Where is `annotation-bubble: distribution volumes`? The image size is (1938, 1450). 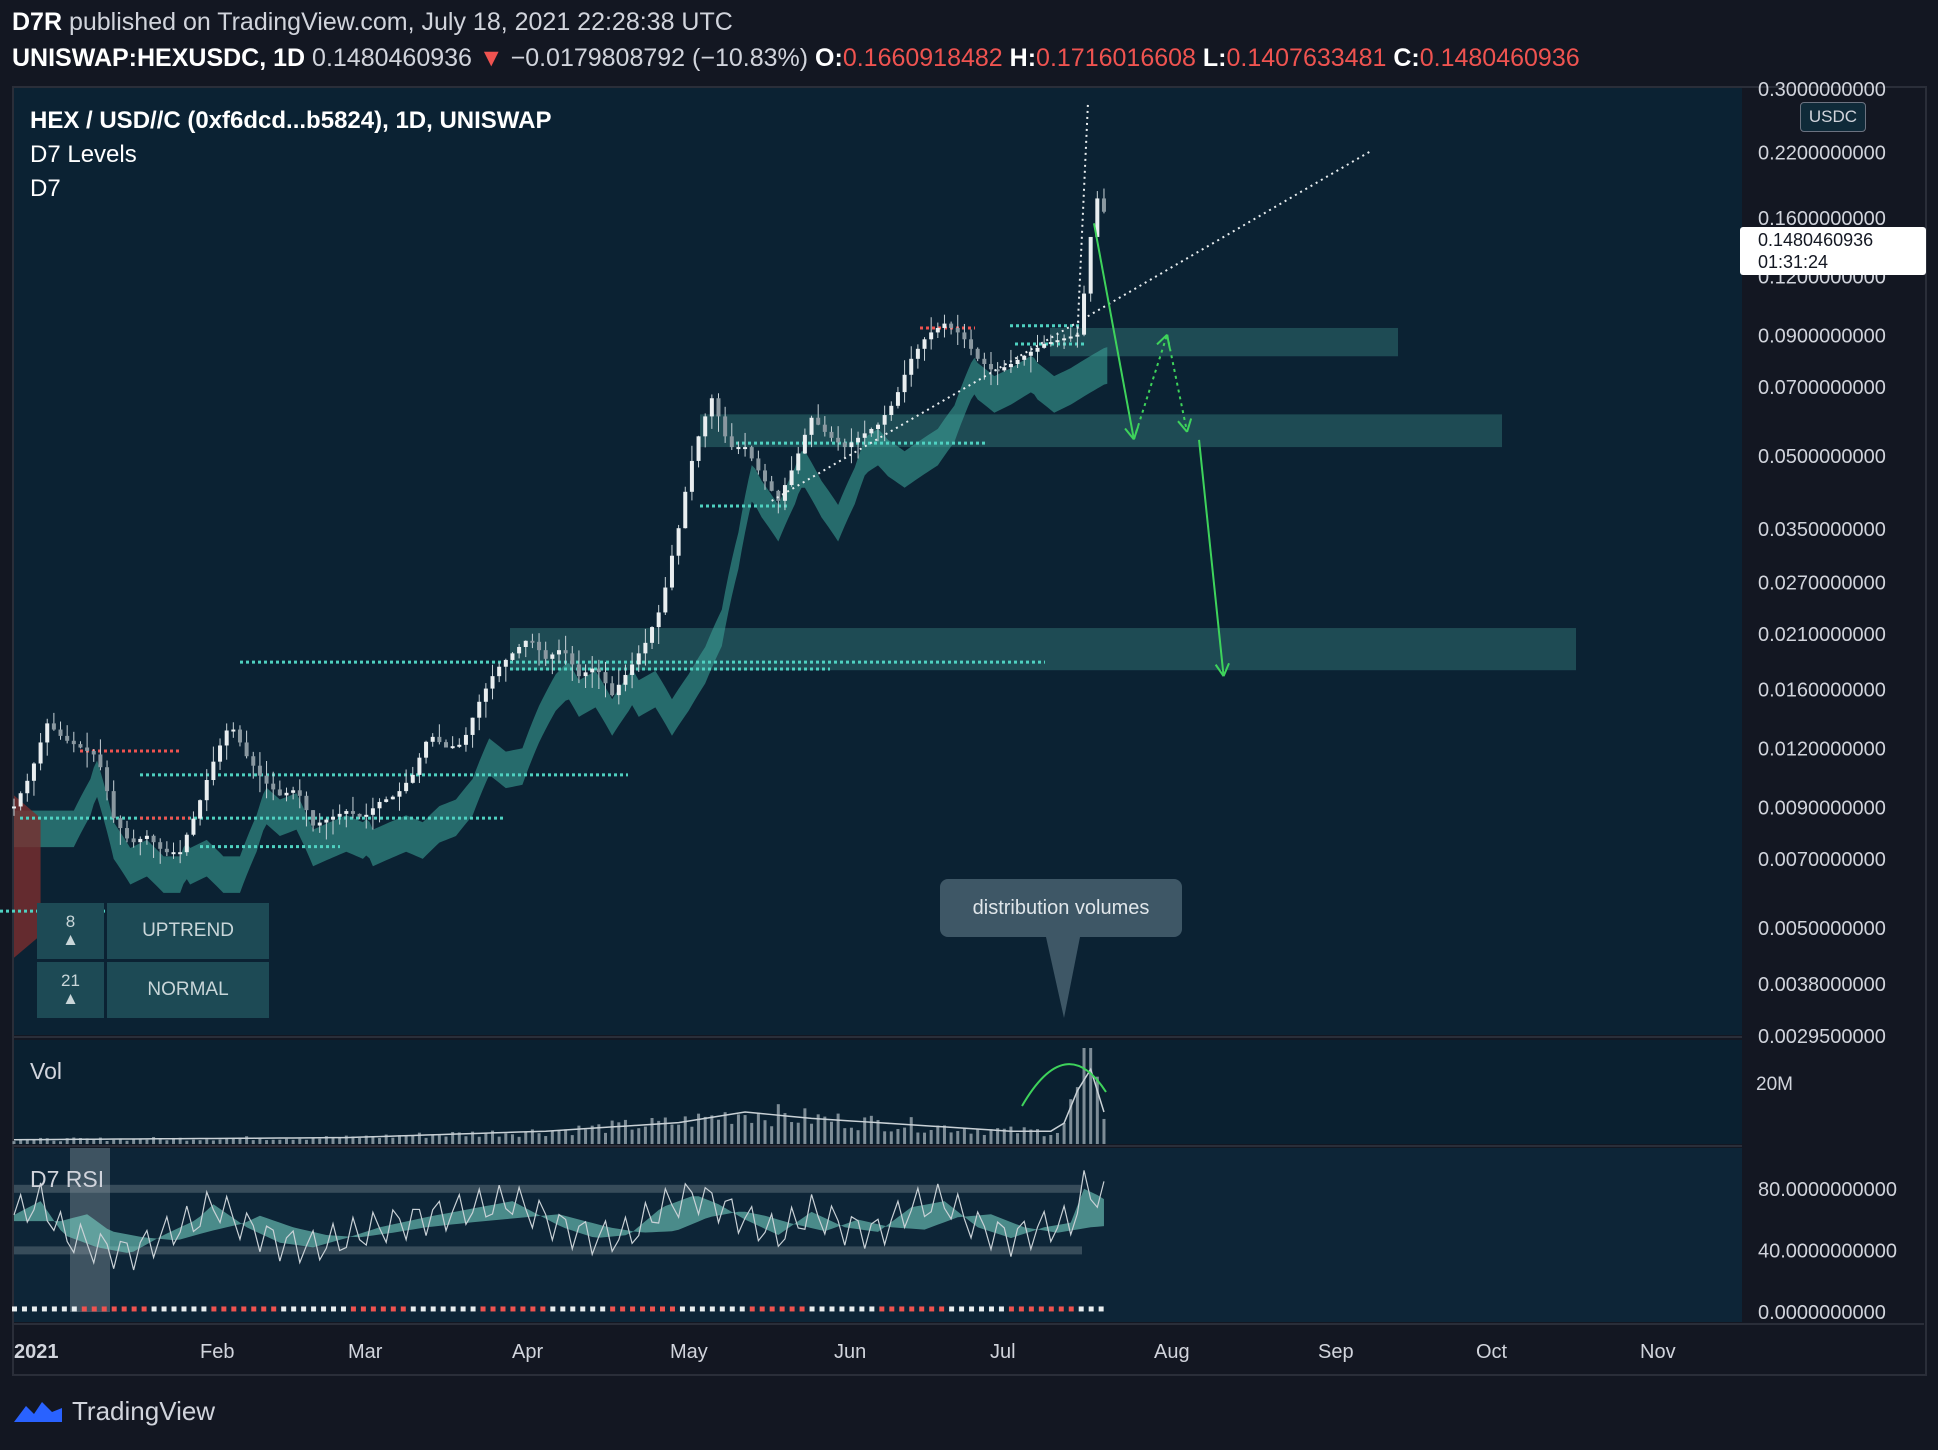
annotation-bubble: distribution volumes is located at coordinates (1061, 908).